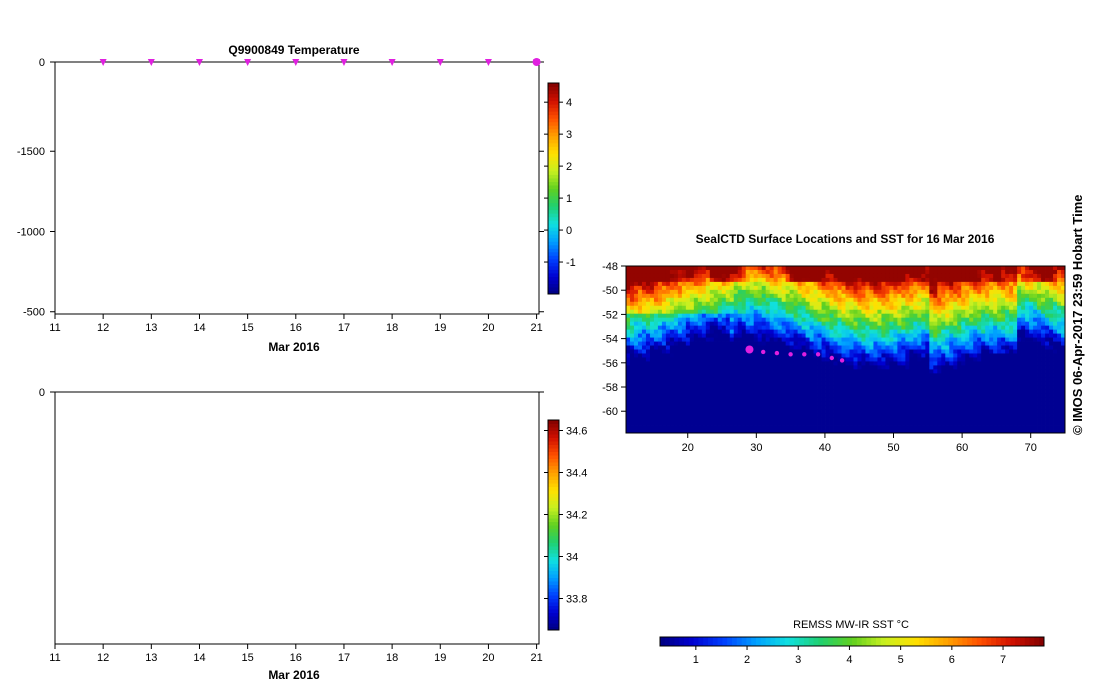 The height and width of the screenshot is (700, 1099). I want to click on salinity-colorbar-tick-label: 34.6, so click(576, 432).